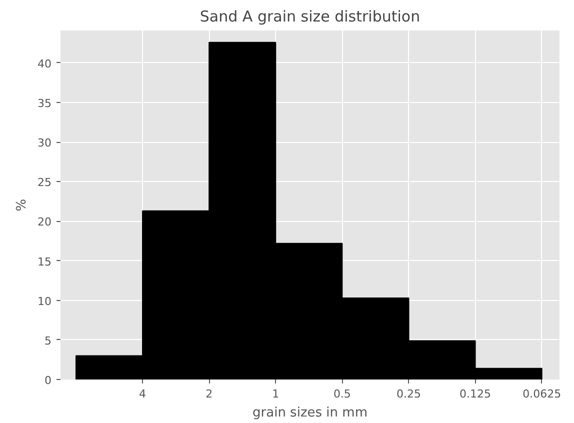  Describe the element at coordinates (209, 394) in the screenshot. I see `x-tick-label: 2` at that location.